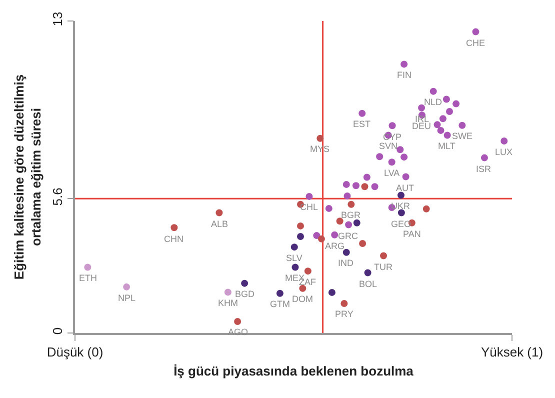  Describe the element at coordinates (228, 303) in the screenshot. I see `annotation: KHM` at that location.